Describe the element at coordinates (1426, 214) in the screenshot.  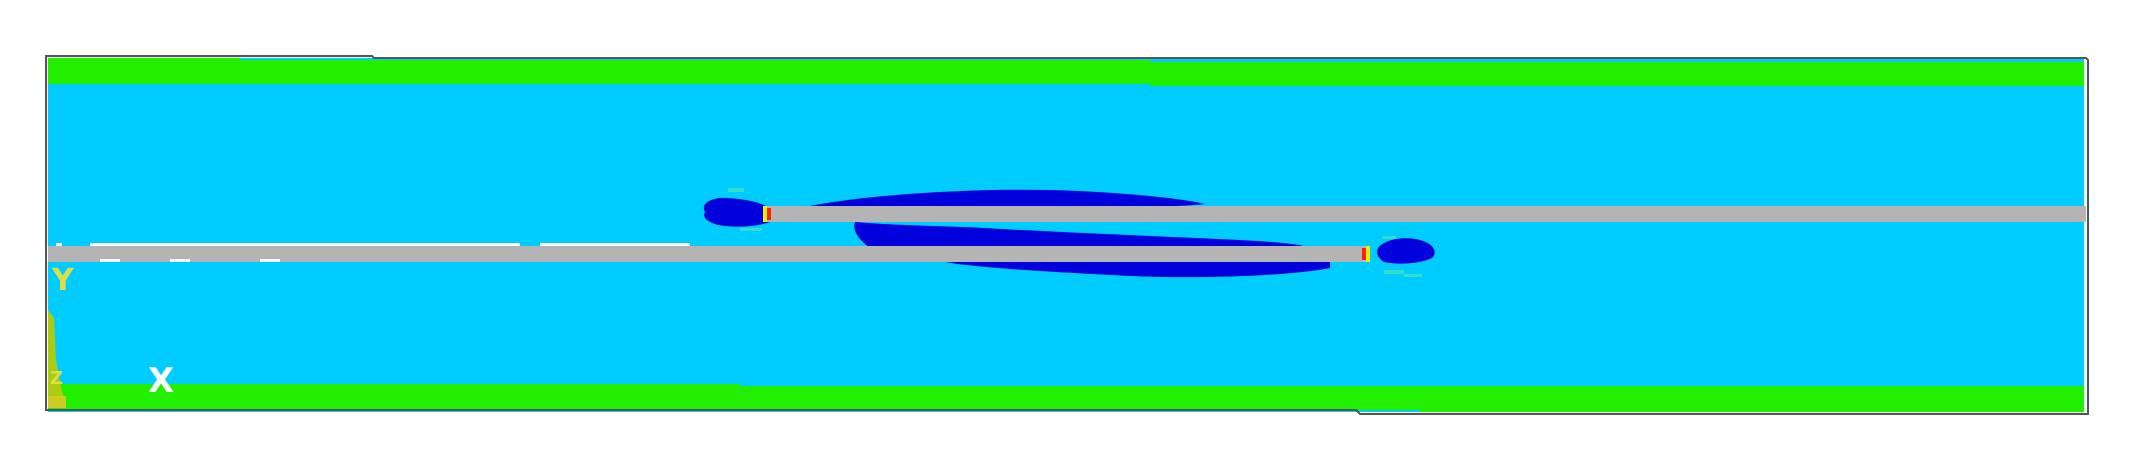
I see `upper-crack` at that location.